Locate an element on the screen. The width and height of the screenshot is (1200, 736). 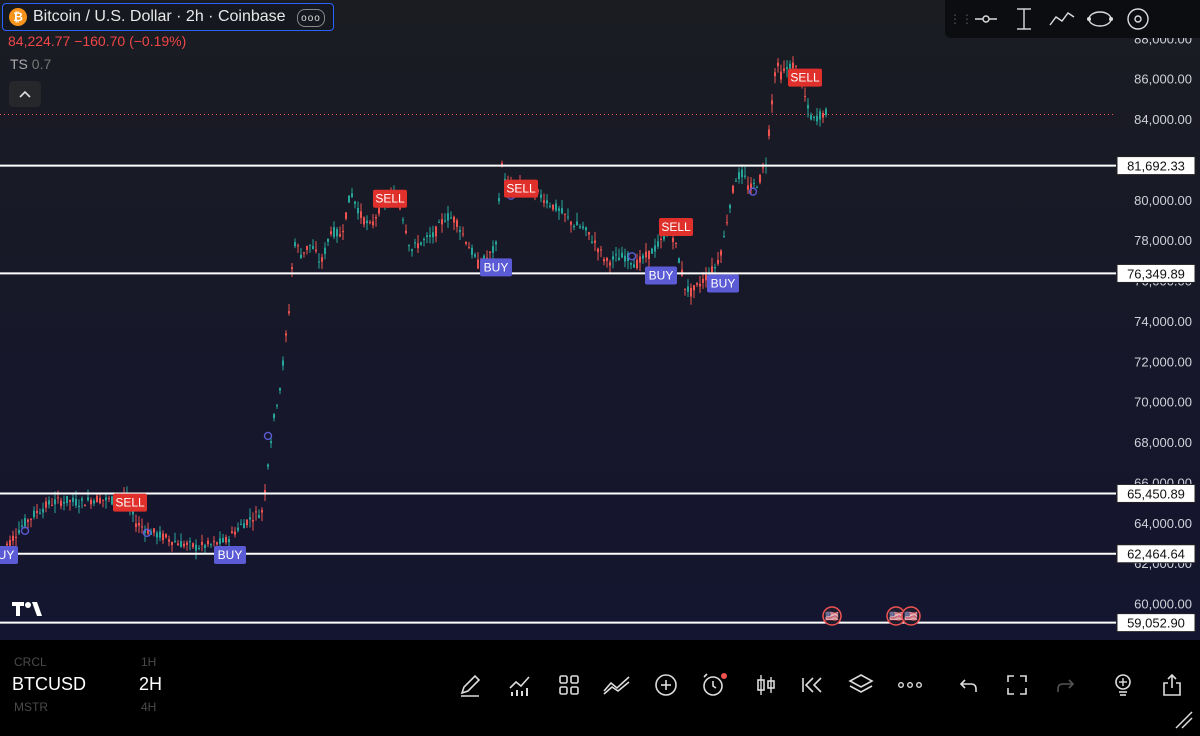
indicators-button is located at coordinates (617, 685).